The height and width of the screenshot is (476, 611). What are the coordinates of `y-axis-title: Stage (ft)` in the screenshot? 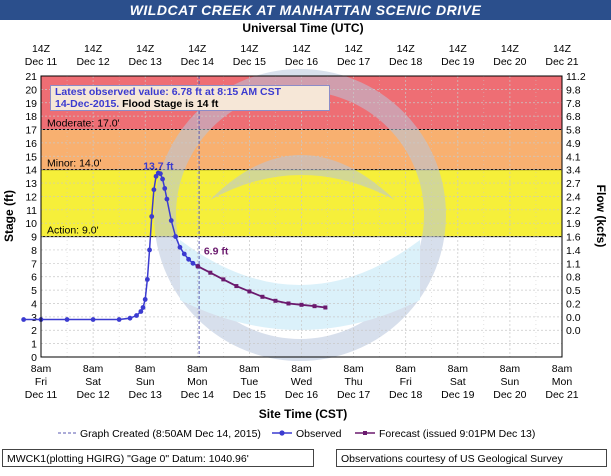 It's located at (9, 216).